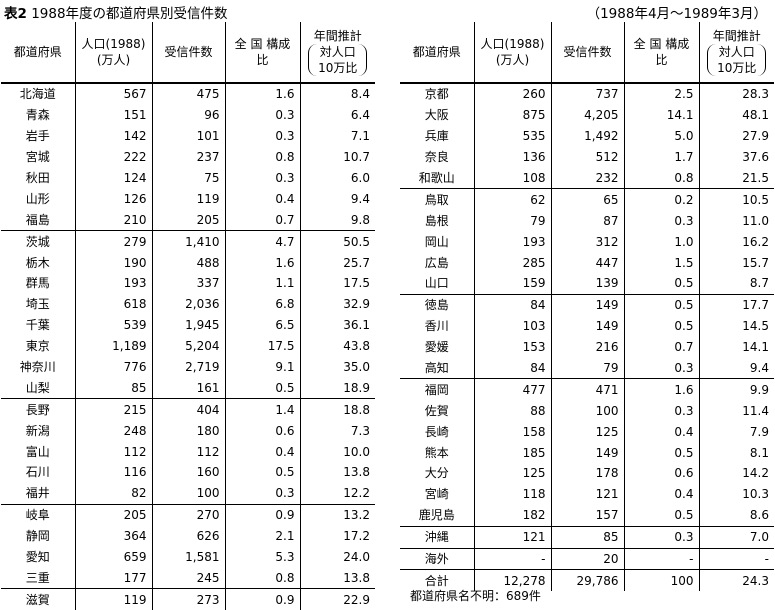  What do you see at coordinates (188, 599) in the screenshot?
I see `table-row: 滋賀 119 273 0.9 22.9` at bounding box center [188, 599].